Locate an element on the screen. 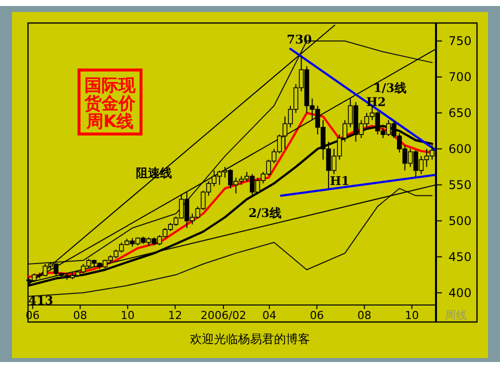 The image size is (500, 370). y-tick-label: 400 is located at coordinates (460, 293).